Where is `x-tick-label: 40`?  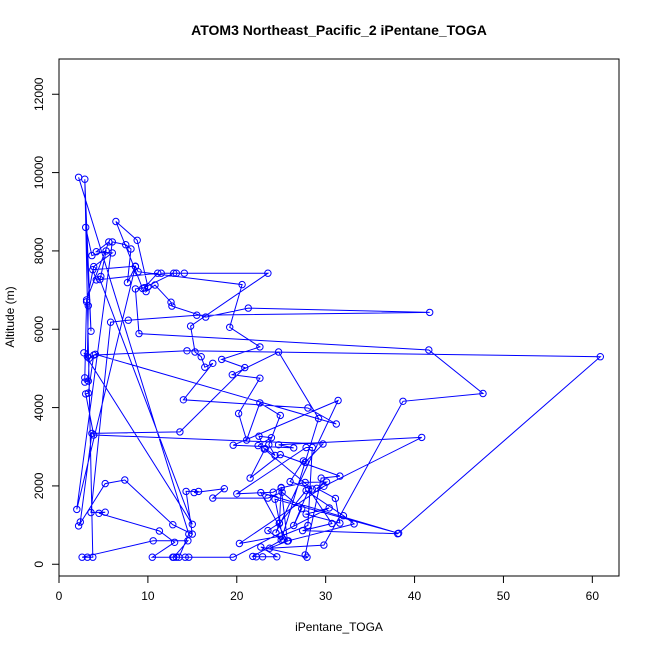 x-tick-label: 40 is located at coordinates (415, 596).